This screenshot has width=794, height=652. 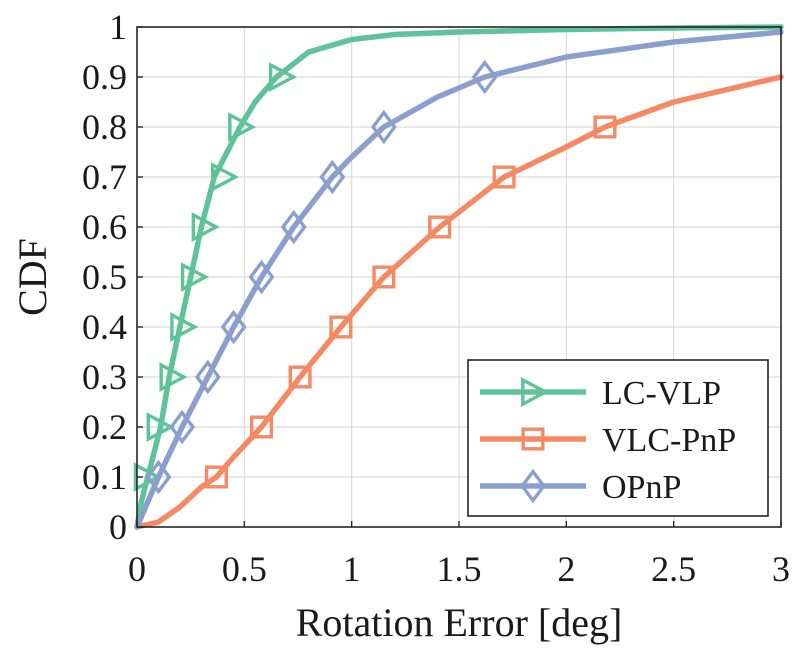 I want to click on x-tick-label: 1.5, so click(x=459, y=569).